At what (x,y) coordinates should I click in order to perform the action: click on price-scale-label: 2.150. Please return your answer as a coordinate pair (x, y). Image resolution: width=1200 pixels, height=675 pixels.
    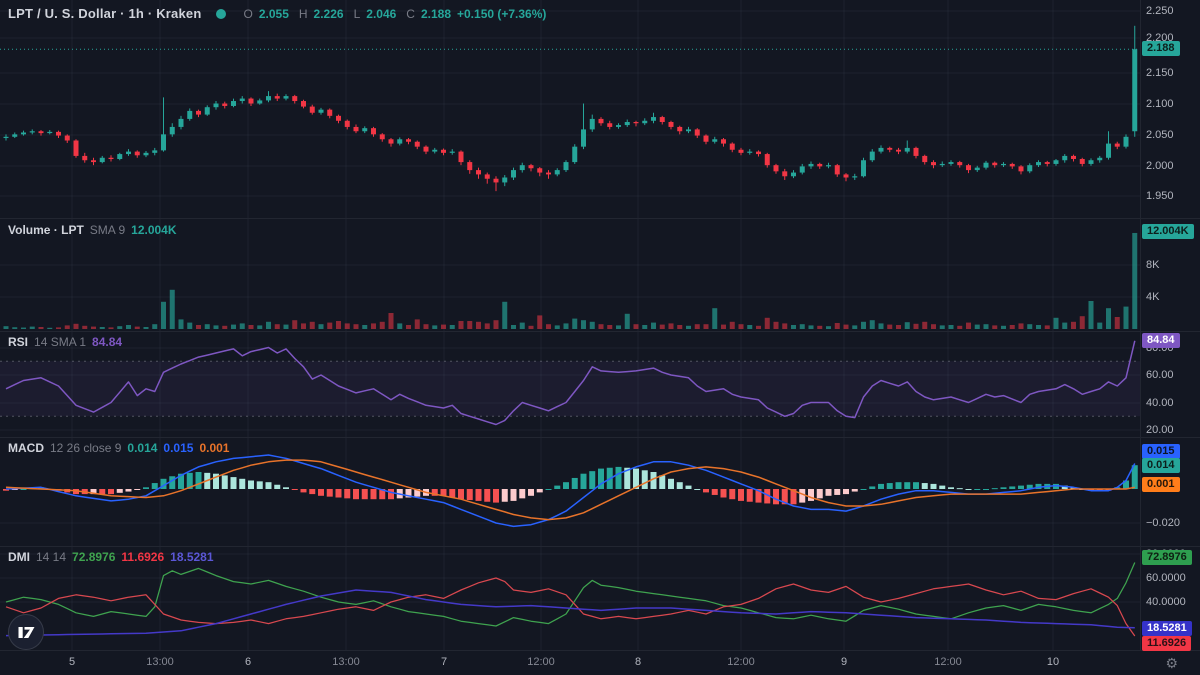
    Looking at the image, I should click on (1160, 73).